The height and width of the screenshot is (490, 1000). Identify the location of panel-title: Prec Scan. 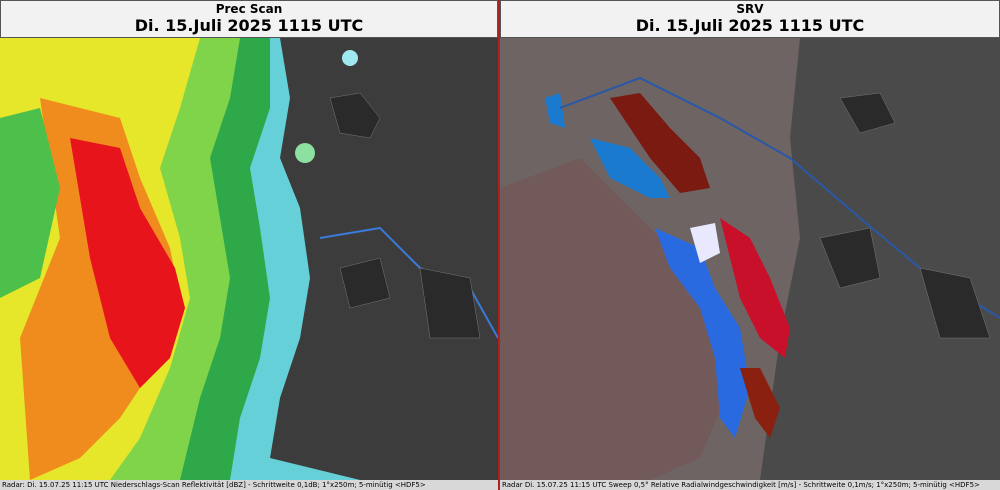
(249, 9).